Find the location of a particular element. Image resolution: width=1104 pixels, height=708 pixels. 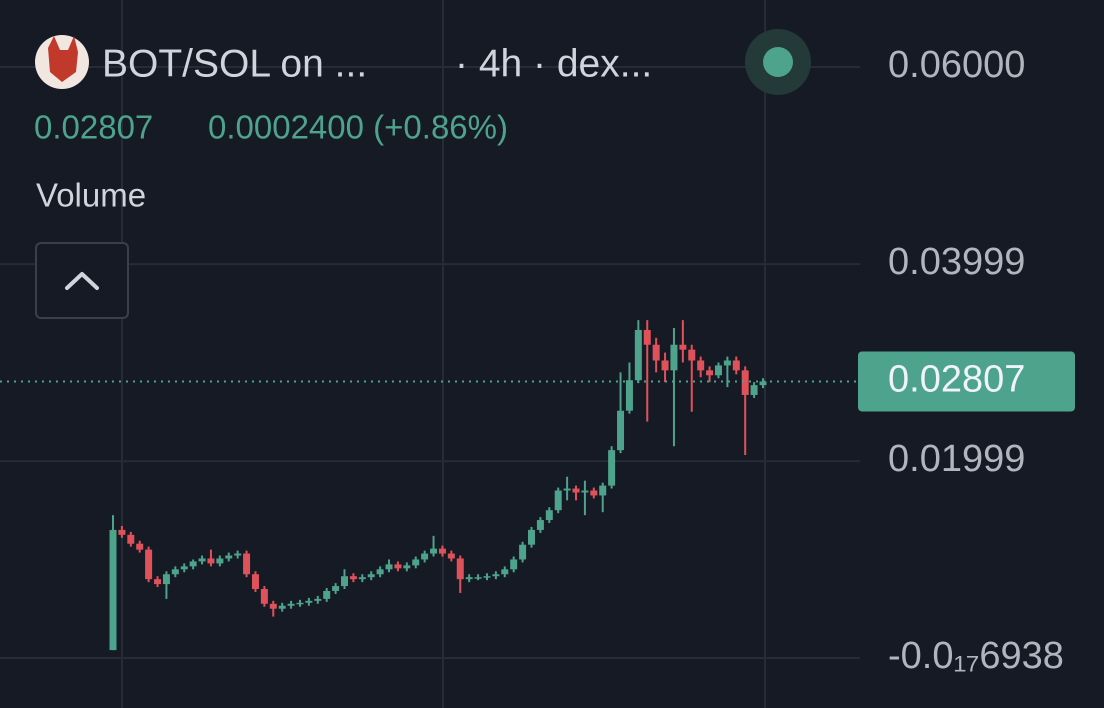

legend-change: 0.0002400 (+0.86%) is located at coordinates (358, 127).